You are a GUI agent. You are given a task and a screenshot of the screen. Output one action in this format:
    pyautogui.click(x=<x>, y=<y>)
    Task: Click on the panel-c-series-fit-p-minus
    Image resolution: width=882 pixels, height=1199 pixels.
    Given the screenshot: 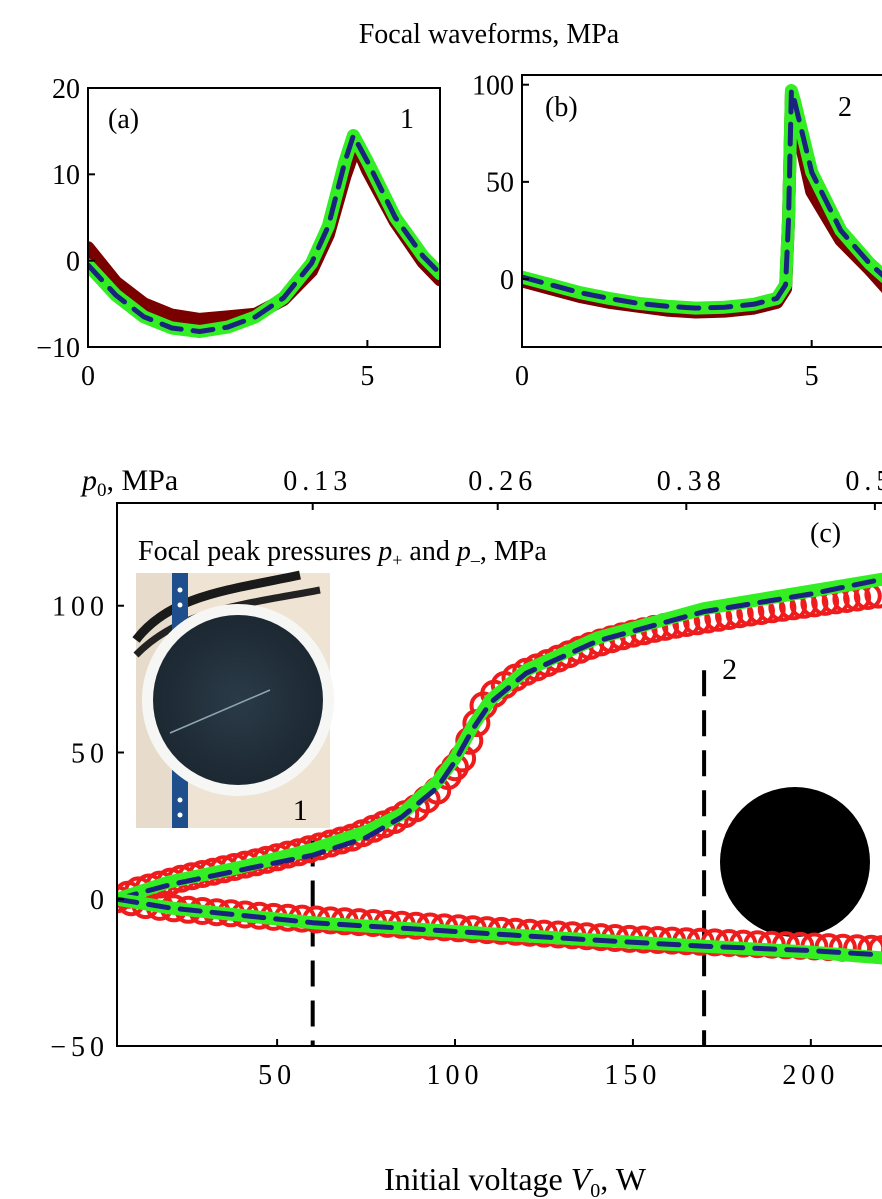 What is the action you would take?
    pyautogui.click(x=499, y=927)
    